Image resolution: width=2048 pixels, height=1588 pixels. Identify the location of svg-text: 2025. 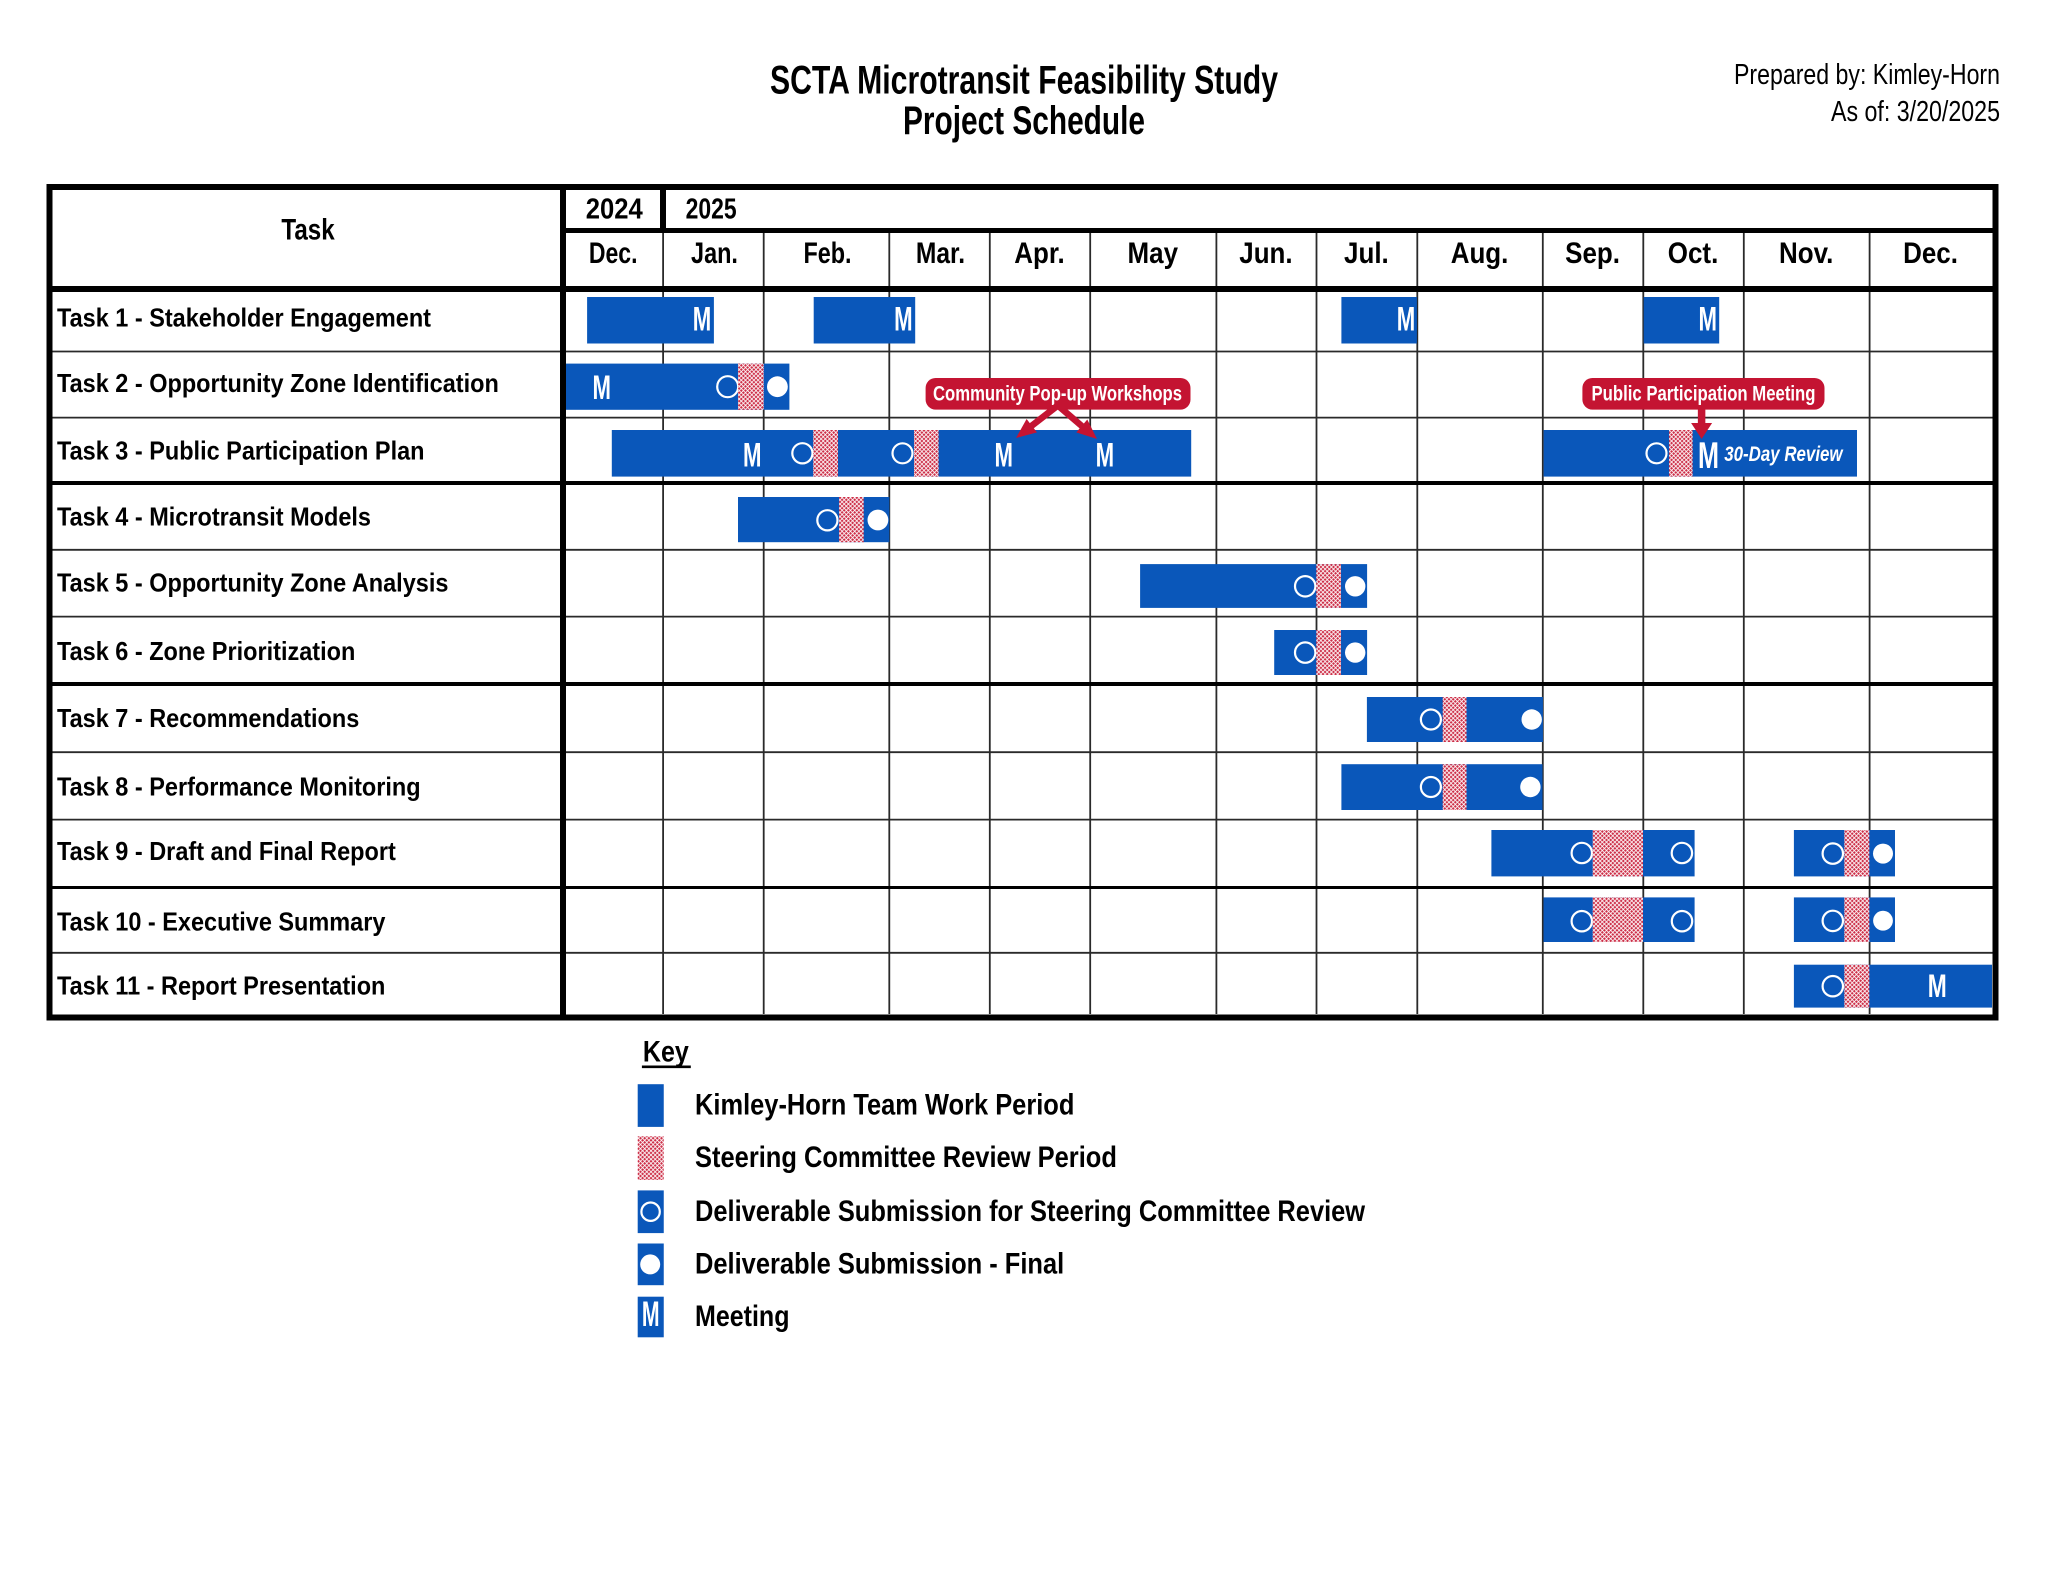
(711, 210).